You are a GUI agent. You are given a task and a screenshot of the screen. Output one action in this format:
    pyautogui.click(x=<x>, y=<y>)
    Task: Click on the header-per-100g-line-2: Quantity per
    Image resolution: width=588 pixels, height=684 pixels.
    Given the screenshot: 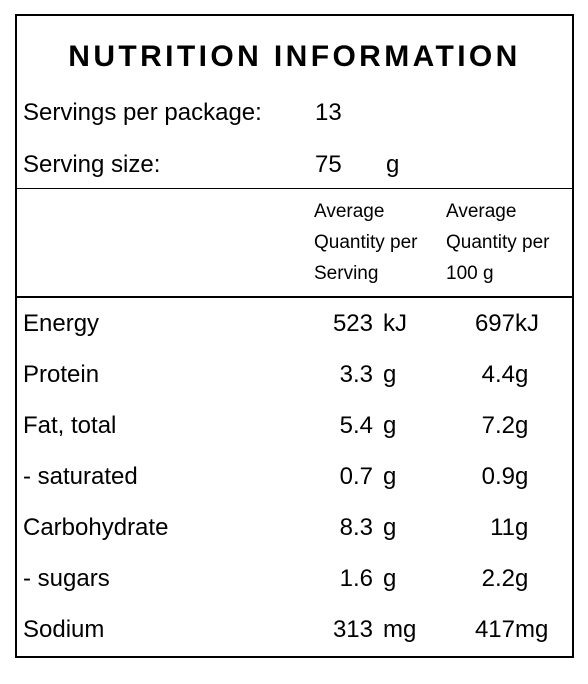 What is the action you would take?
    pyautogui.click(x=498, y=242)
    